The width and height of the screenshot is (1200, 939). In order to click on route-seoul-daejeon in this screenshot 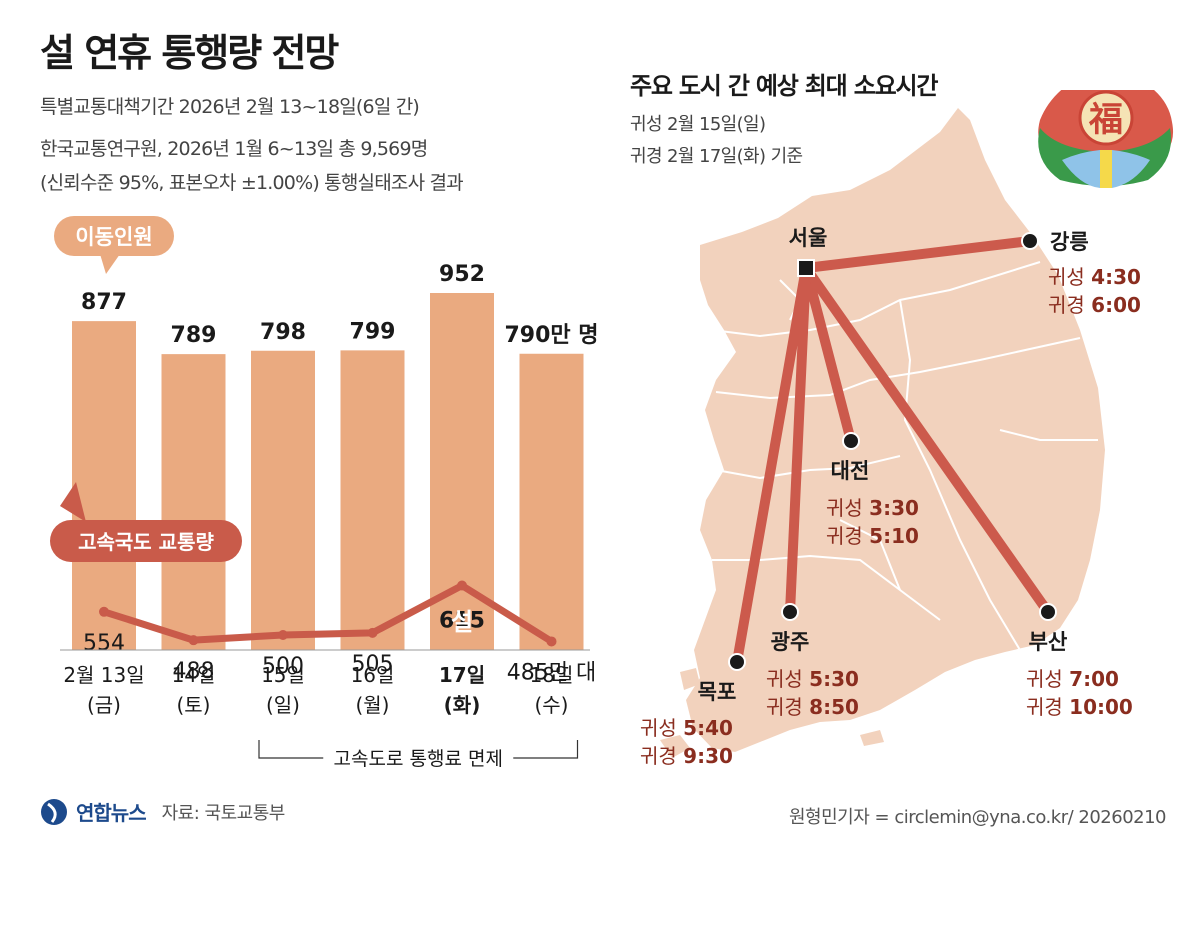, I will do `click(828, 354)`.